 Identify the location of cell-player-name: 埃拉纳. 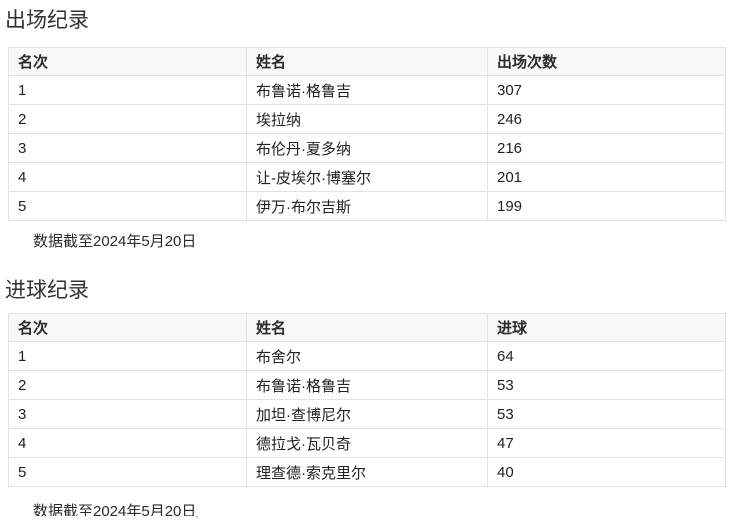
(367, 119).